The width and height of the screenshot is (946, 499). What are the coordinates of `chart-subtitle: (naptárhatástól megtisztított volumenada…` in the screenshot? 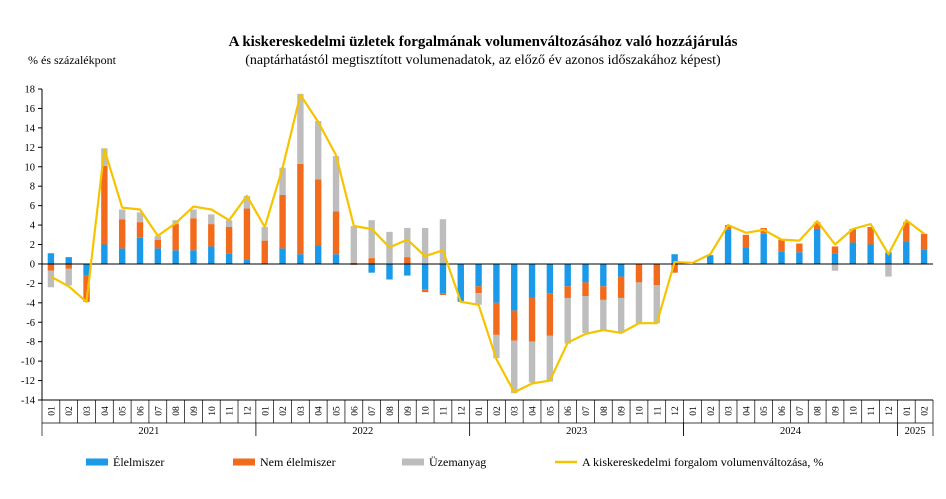 It's located at (483, 60).